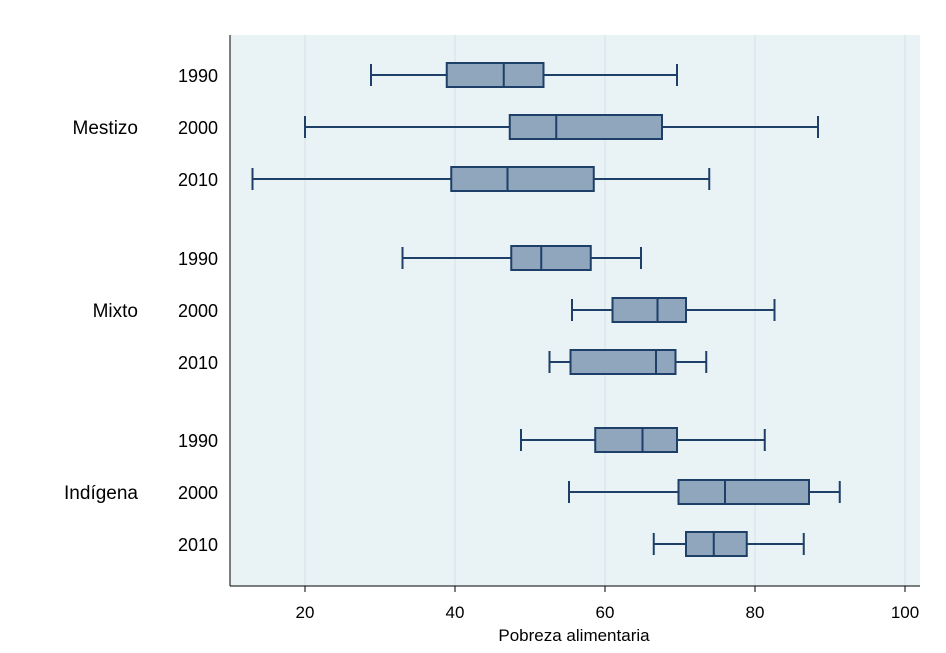 This screenshot has height=653, width=946. I want to click on box-mixto-2000, so click(673, 310).